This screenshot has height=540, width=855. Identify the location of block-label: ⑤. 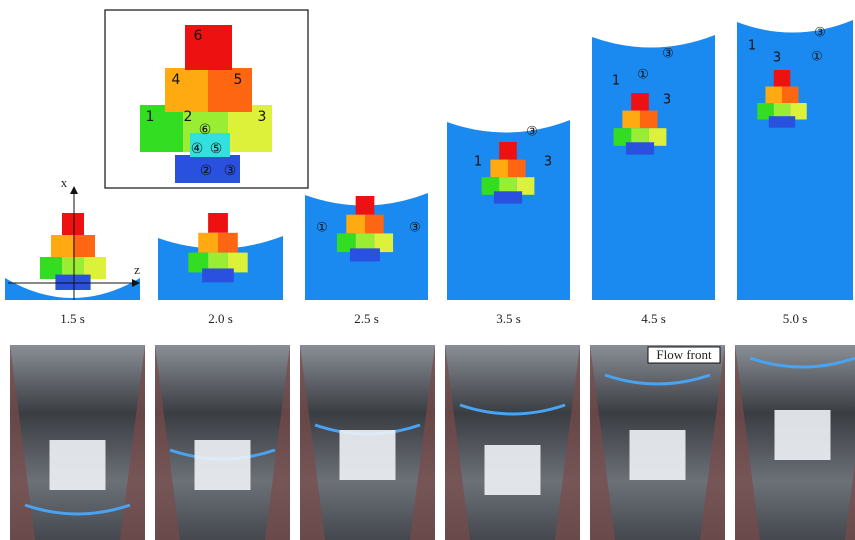
(216, 149).